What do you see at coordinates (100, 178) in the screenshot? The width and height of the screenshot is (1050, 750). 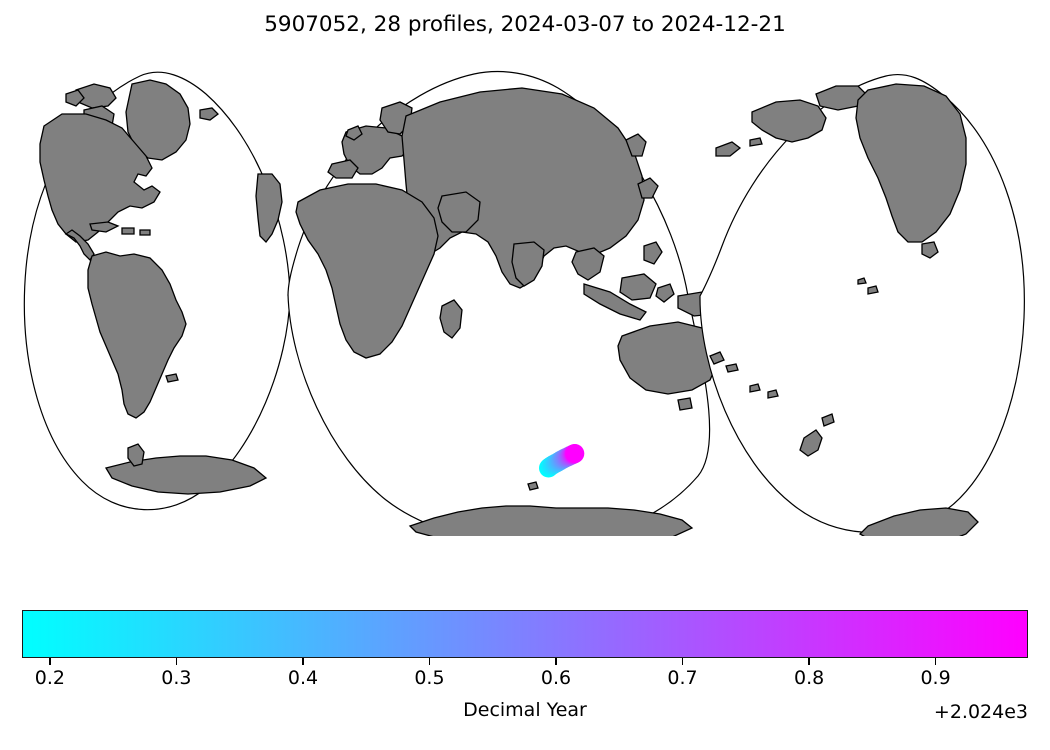 I see `land-north-america` at bounding box center [100, 178].